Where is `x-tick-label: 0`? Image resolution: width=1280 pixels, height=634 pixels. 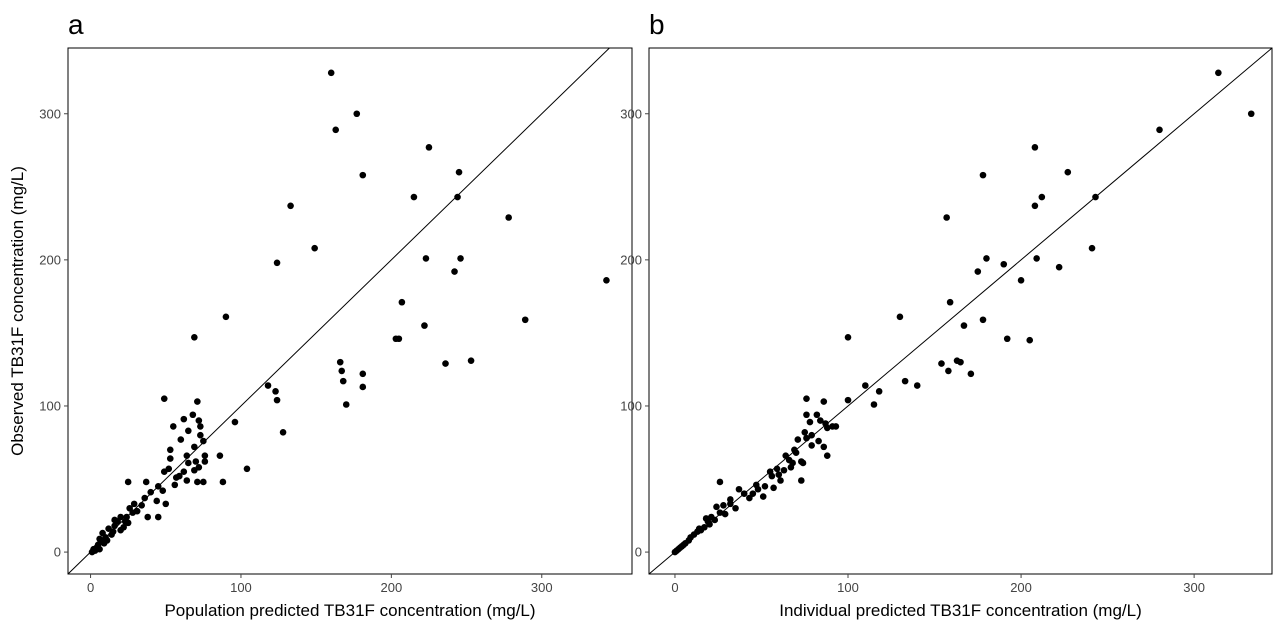 x-tick-label: 0 is located at coordinates (674, 587).